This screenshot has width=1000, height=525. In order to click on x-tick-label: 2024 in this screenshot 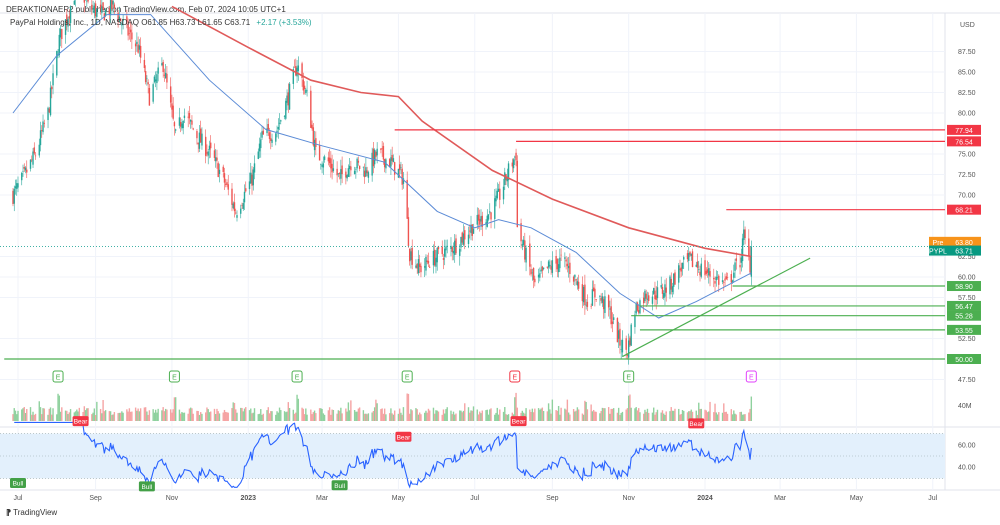, I will do `click(705, 498)`.